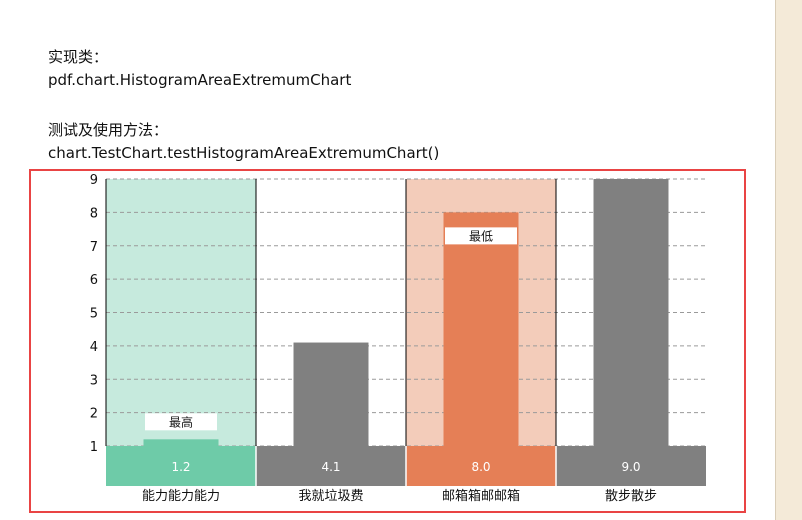 This screenshot has width=802, height=520. What do you see at coordinates (94, 280) in the screenshot?
I see `y-tick-label: 6` at bounding box center [94, 280].